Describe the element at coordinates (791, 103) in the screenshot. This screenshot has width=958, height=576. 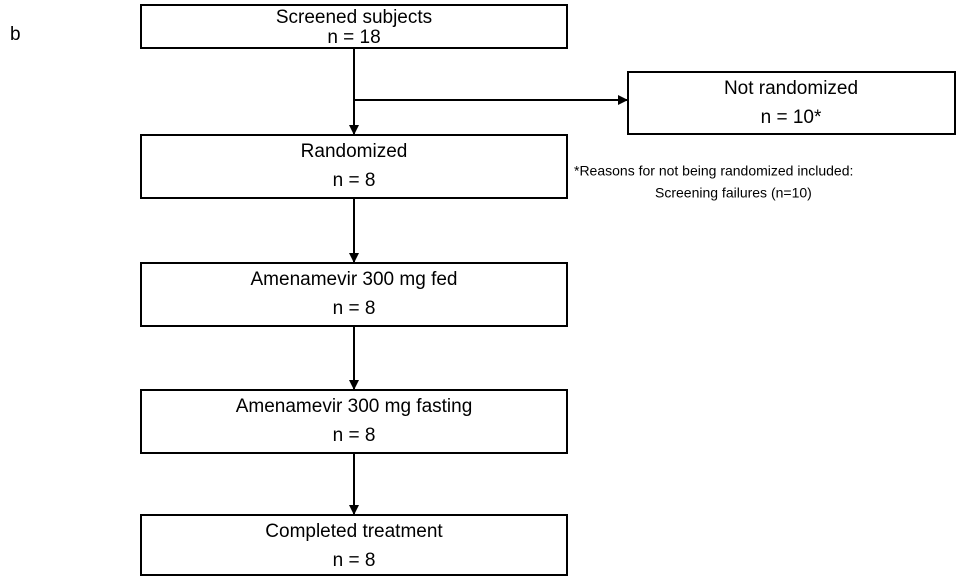
I see `side-box` at that location.